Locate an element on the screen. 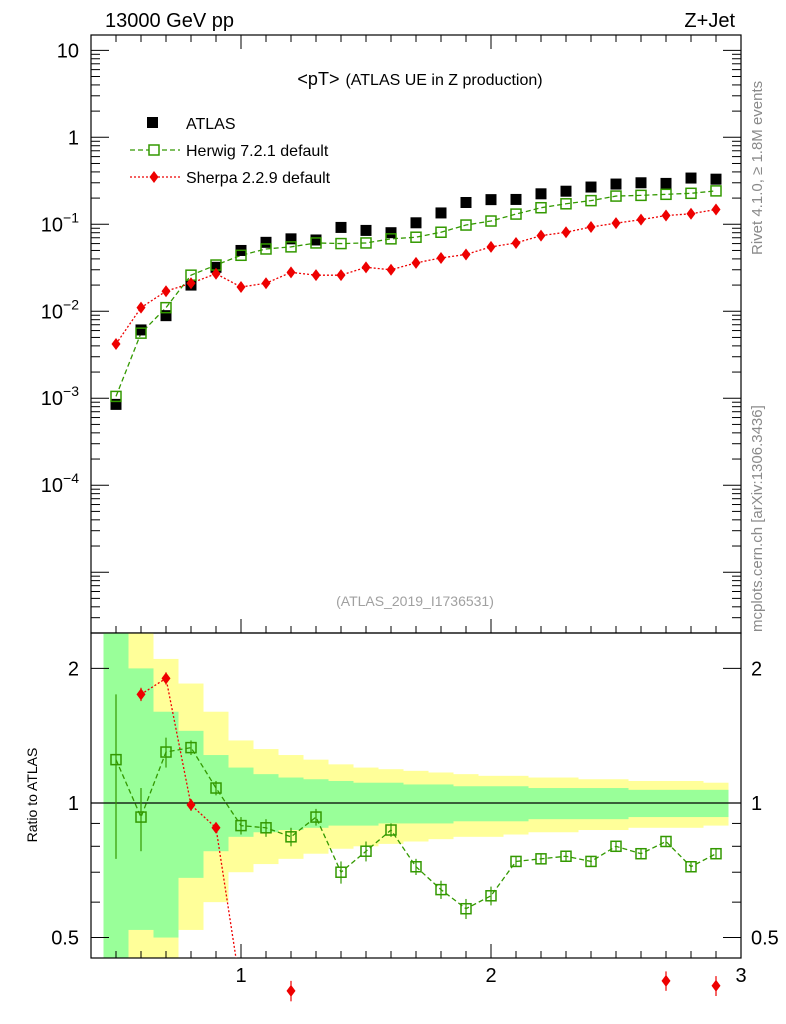  y-tick-label-main: 10 is located at coordinates (68, 51).